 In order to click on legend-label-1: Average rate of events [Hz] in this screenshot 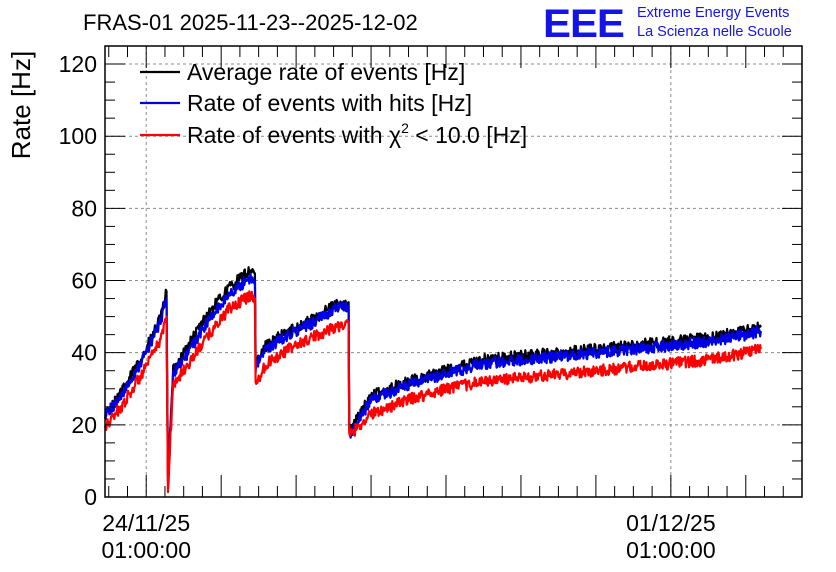, I will do `click(326, 72)`.